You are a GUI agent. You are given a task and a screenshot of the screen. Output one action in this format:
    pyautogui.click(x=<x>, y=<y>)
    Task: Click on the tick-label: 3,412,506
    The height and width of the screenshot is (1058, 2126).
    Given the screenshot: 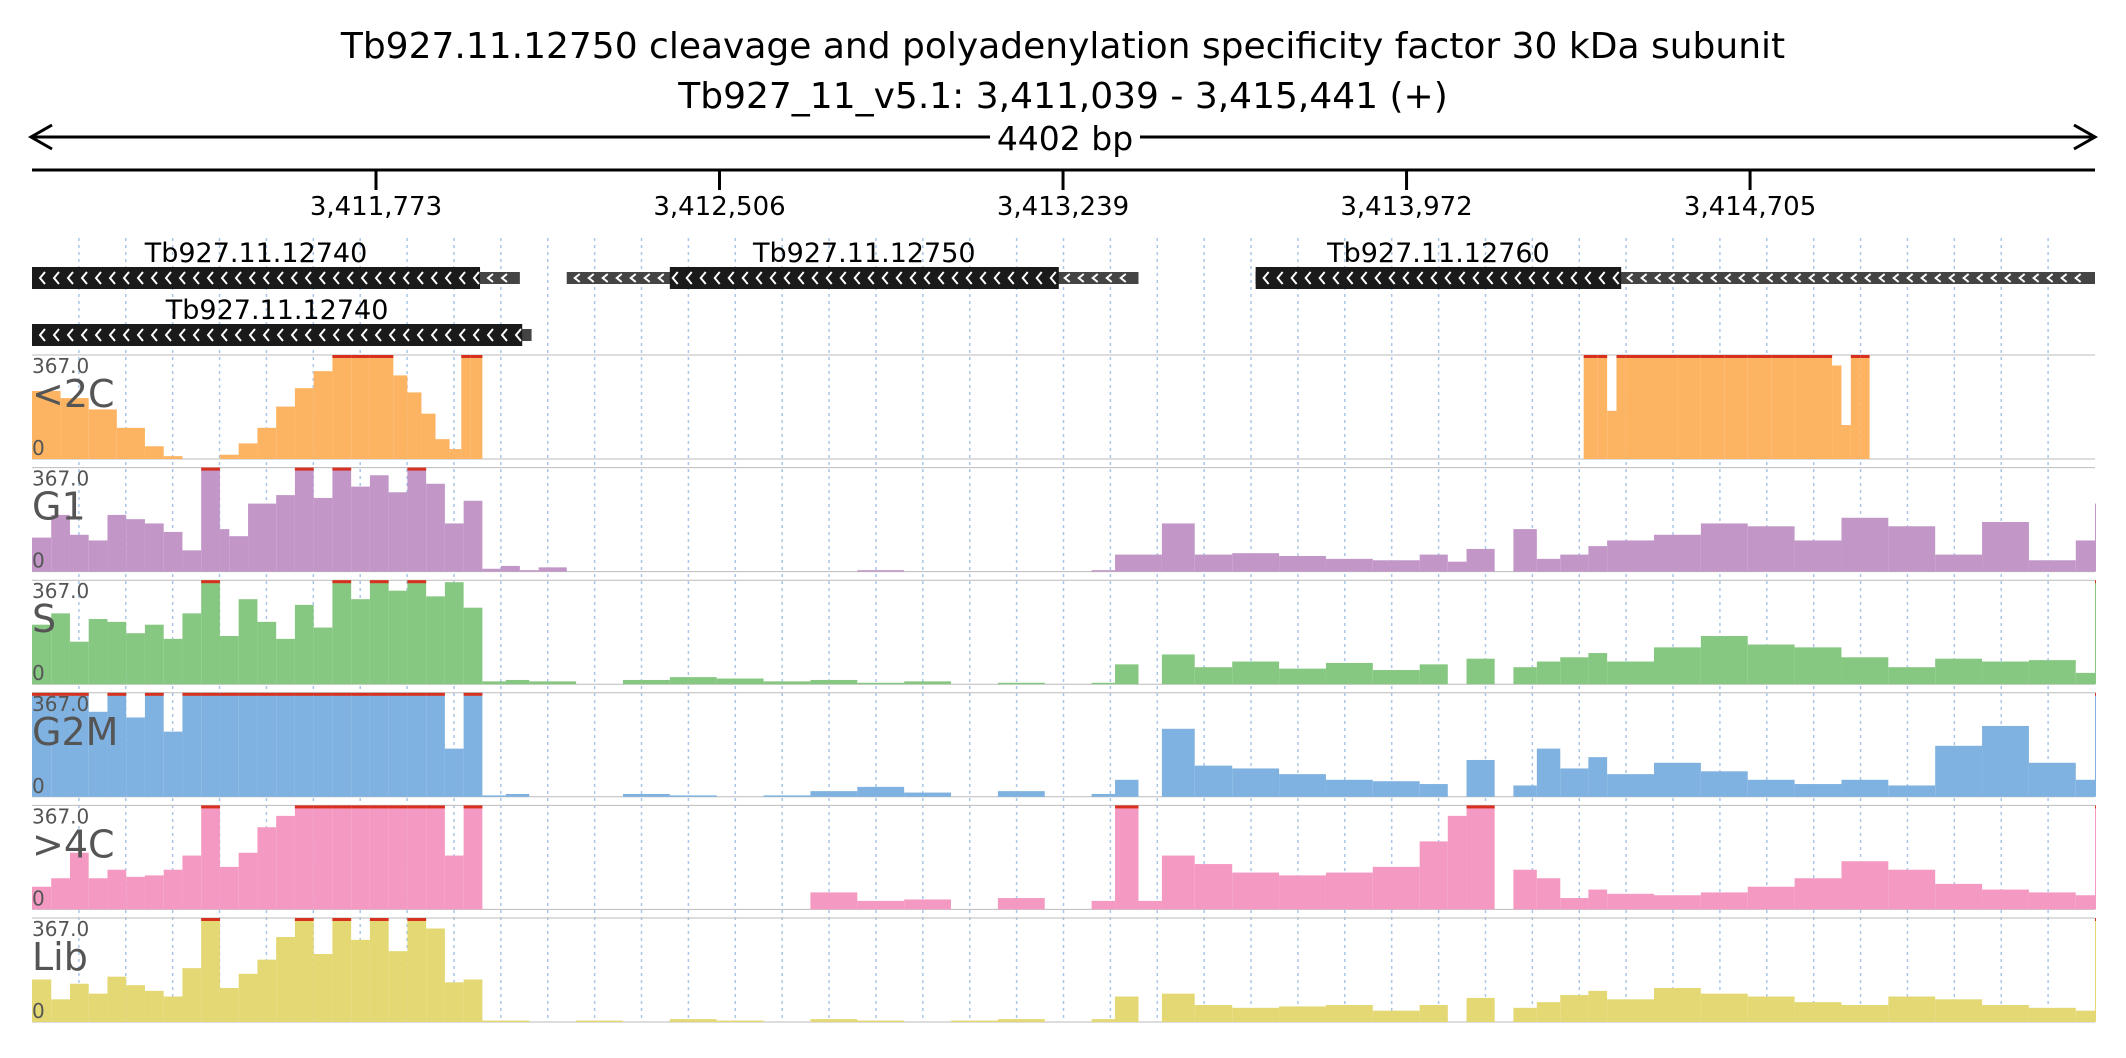 What is the action you would take?
    pyautogui.click(x=719, y=207)
    